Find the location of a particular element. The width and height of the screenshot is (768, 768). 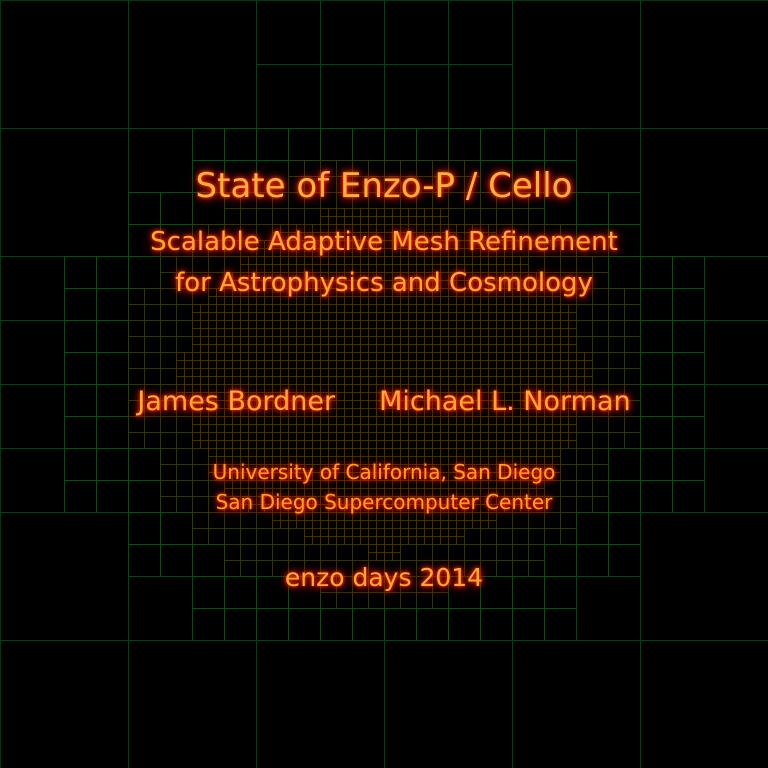

author-name: James Bordner is located at coordinates (236, 401).